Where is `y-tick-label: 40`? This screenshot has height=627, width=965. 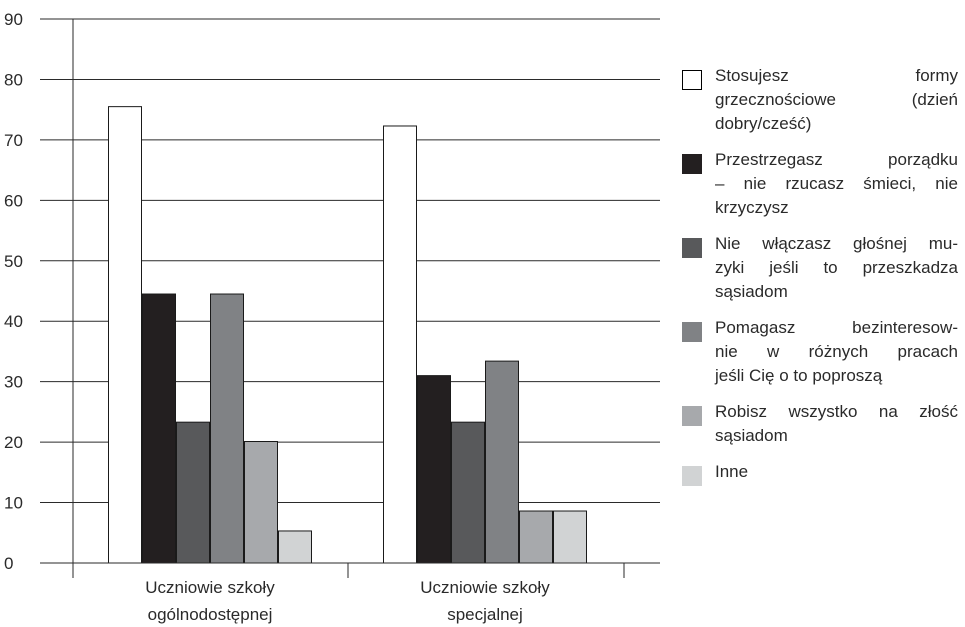 y-tick-label: 40 is located at coordinates (13, 321).